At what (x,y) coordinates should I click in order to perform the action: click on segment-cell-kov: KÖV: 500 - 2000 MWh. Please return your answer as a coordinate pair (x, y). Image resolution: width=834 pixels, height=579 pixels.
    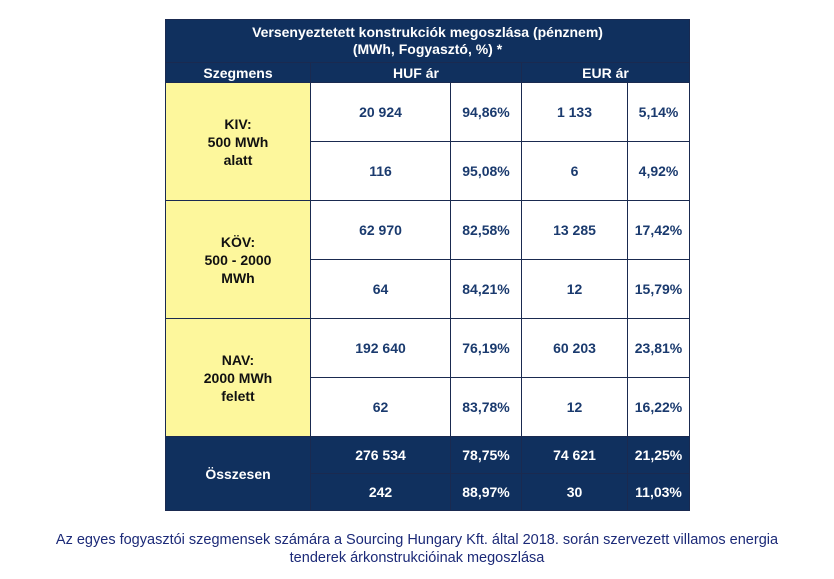
    Looking at the image, I should click on (238, 259).